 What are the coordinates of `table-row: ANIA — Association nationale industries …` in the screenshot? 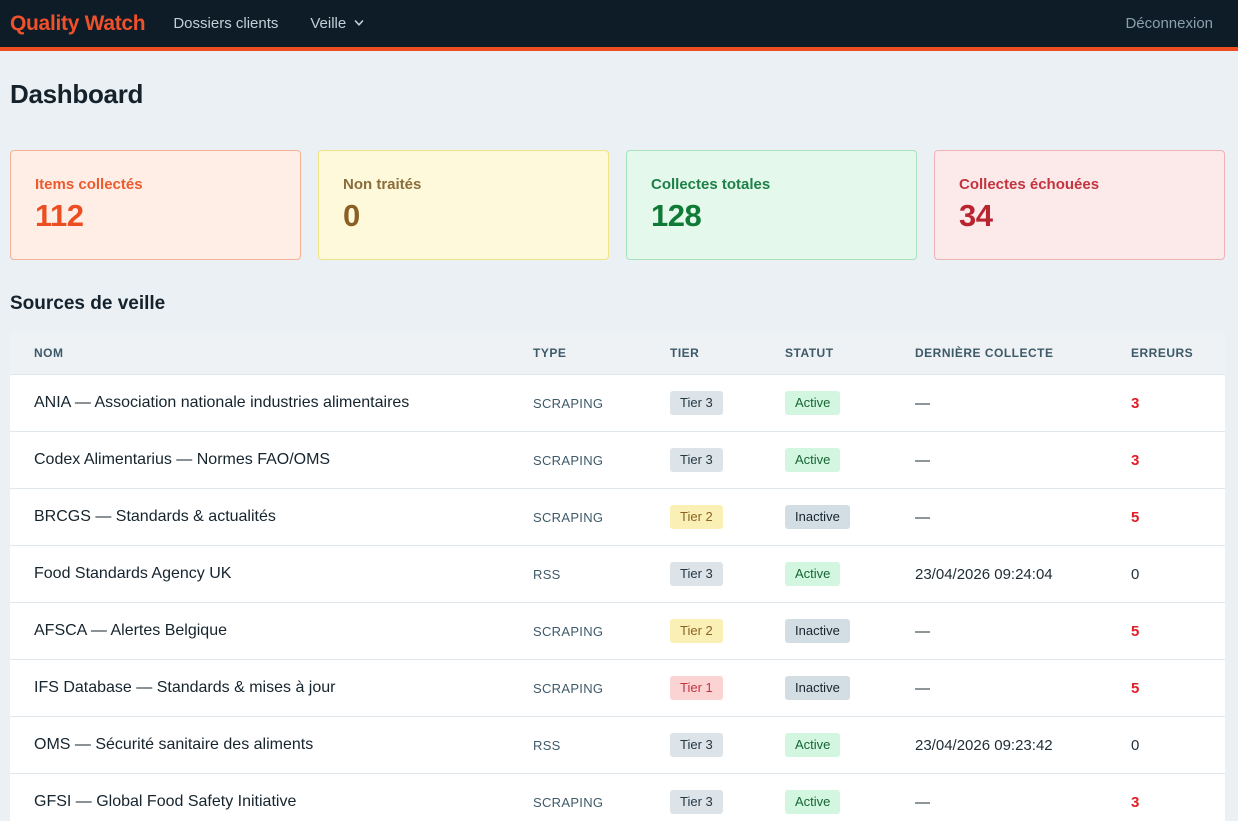 It's located at (617, 402).